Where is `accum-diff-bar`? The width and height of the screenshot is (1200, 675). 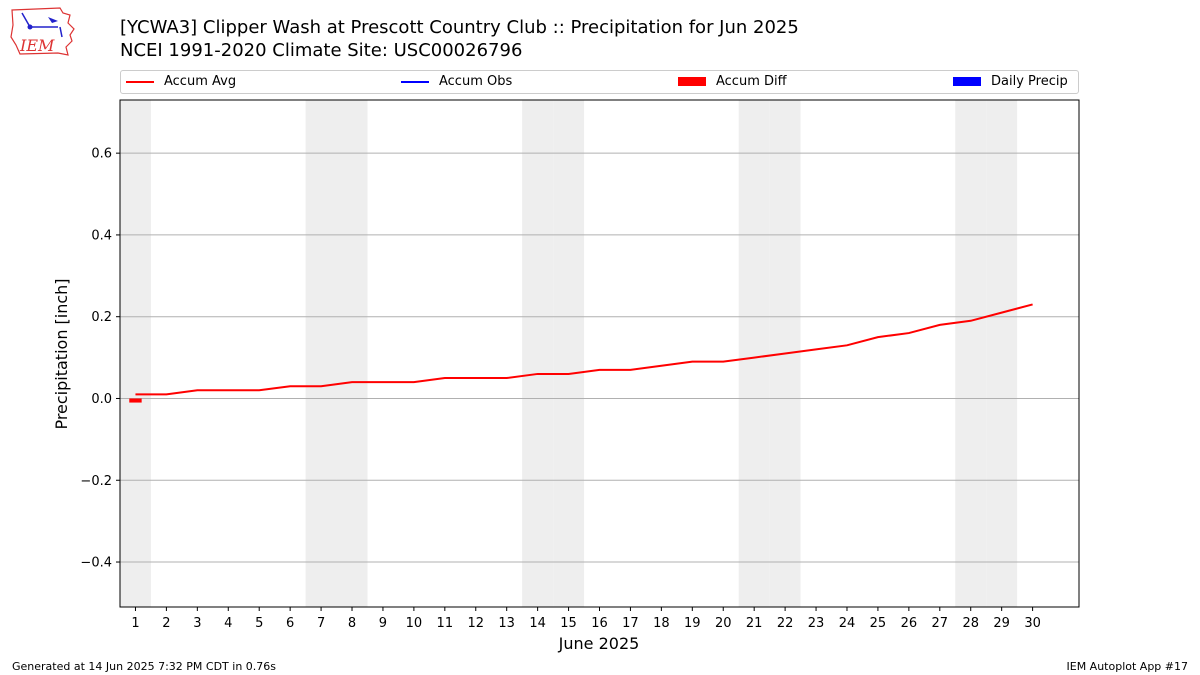 accum-diff-bar is located at coordinates (135, 400).